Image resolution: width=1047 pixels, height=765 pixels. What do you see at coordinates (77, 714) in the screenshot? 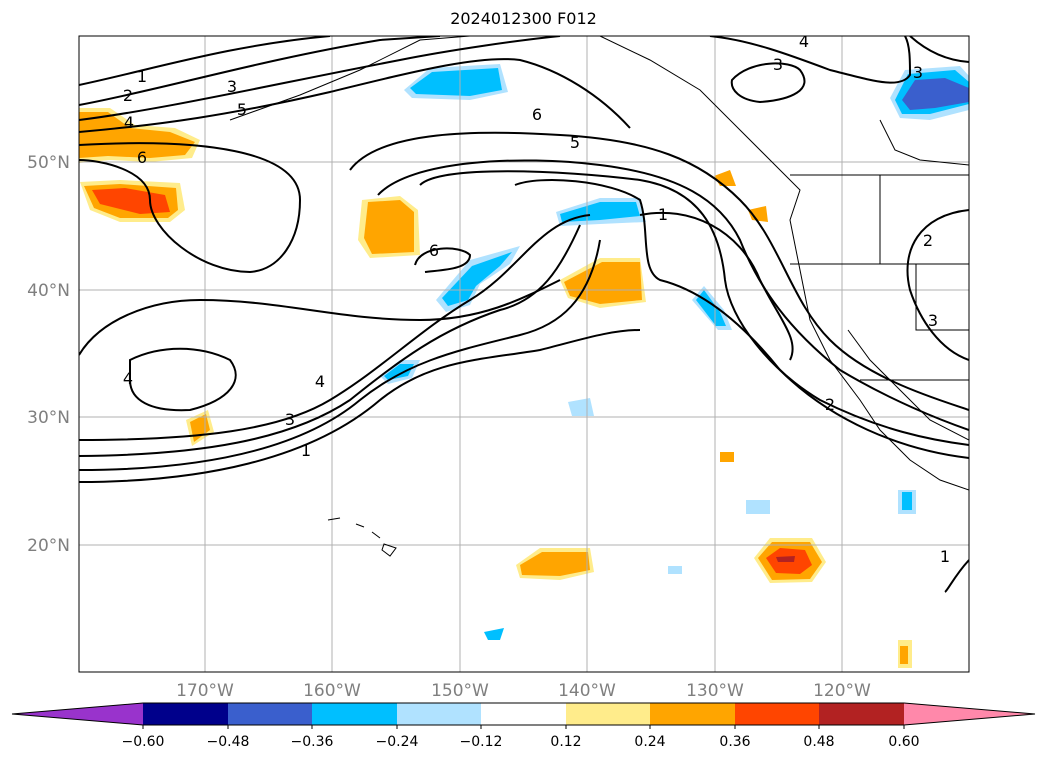
I see `colorbar-extend-min` at bounding box center [77, 714].